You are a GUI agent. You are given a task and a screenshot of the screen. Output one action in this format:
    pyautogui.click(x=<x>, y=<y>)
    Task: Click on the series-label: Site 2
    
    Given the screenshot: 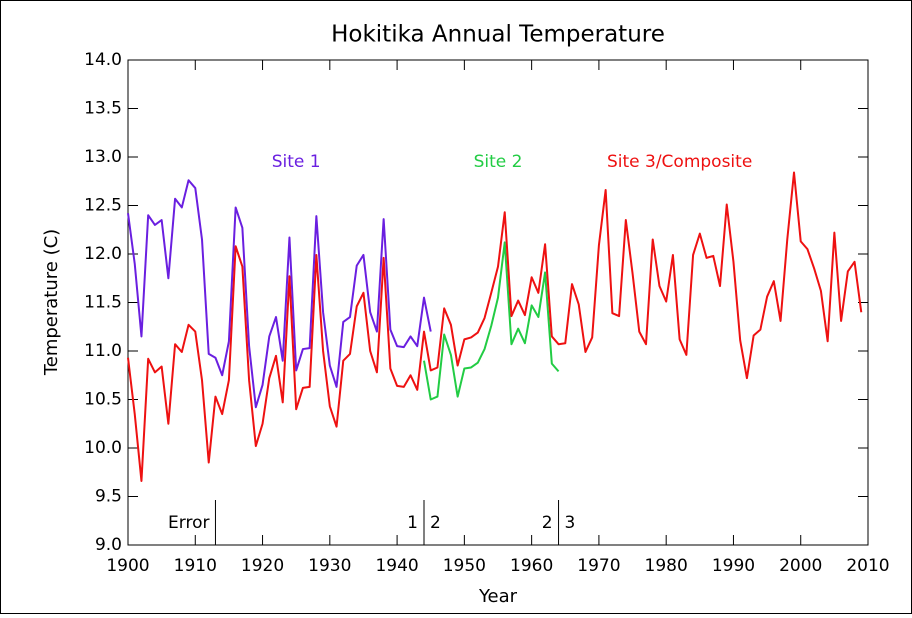 What is the action you would take?
    pyautogui.click(x=498, y=162)
    